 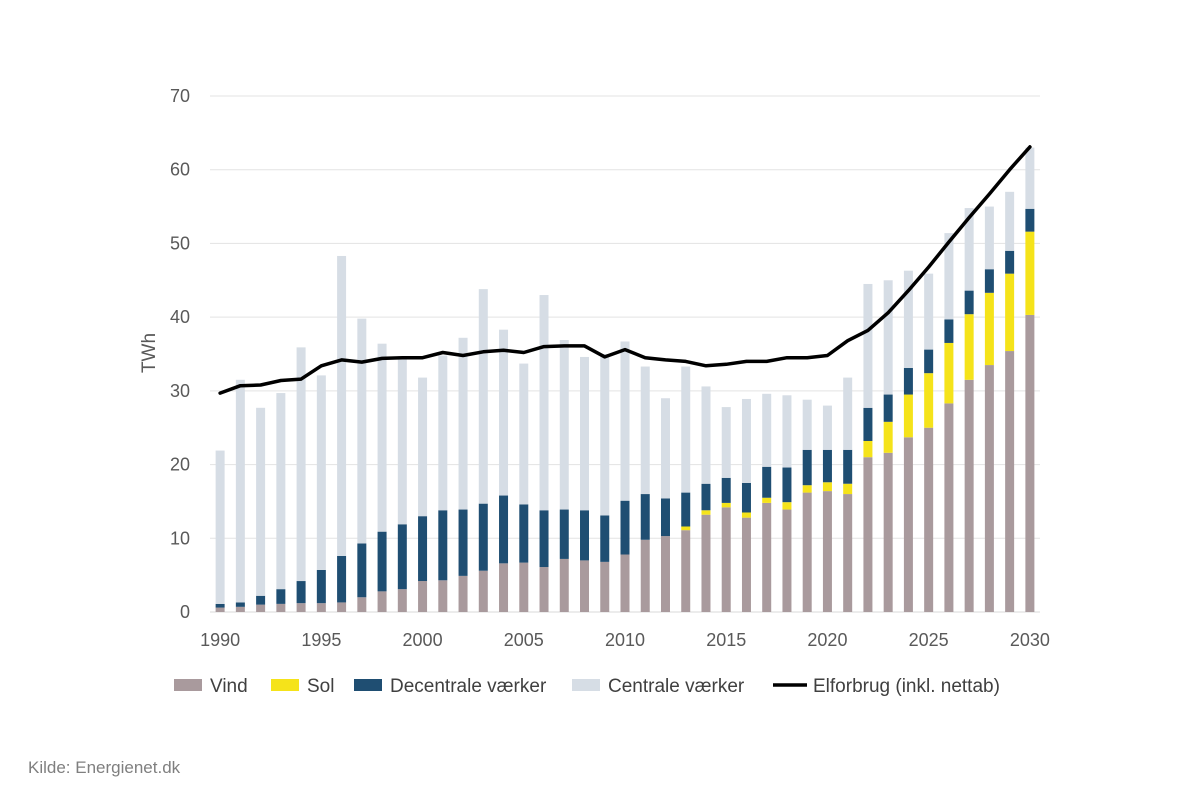 I want to click on x-tick-label: 2020, so click(x=827, y=640).